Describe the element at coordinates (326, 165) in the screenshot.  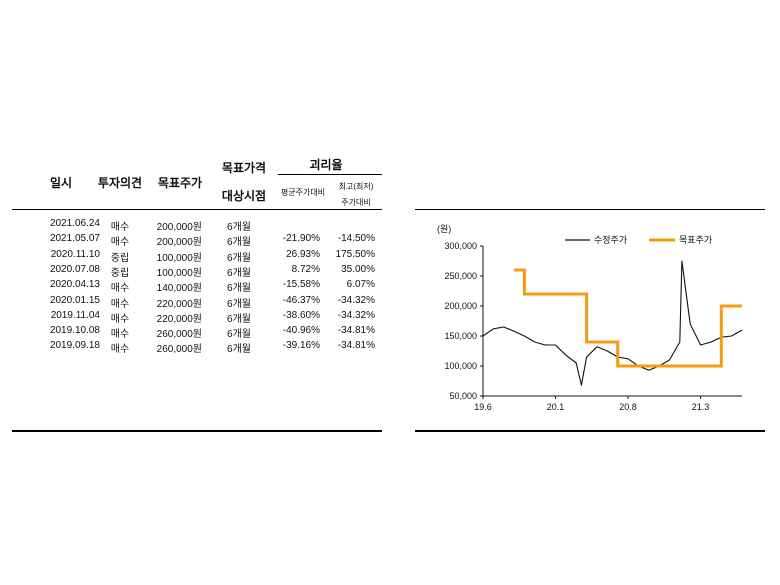
I see `header-disparity: 괴리율` at that location.